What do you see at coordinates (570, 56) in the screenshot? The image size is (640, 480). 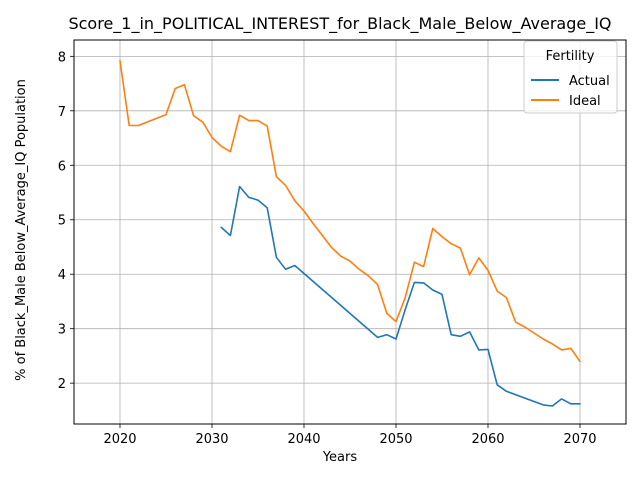 I see `legend-title: Fertility` at bounding box center [570, 56].